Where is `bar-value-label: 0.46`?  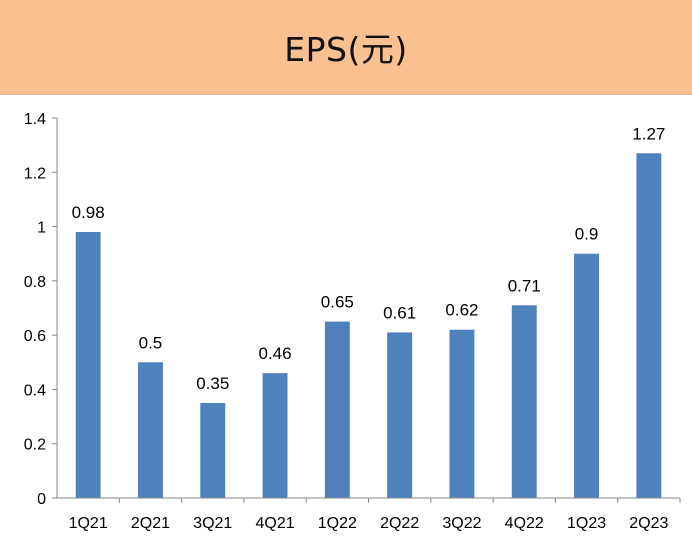
bar-value-label: 0.46 is located at coordinates (275, 353).